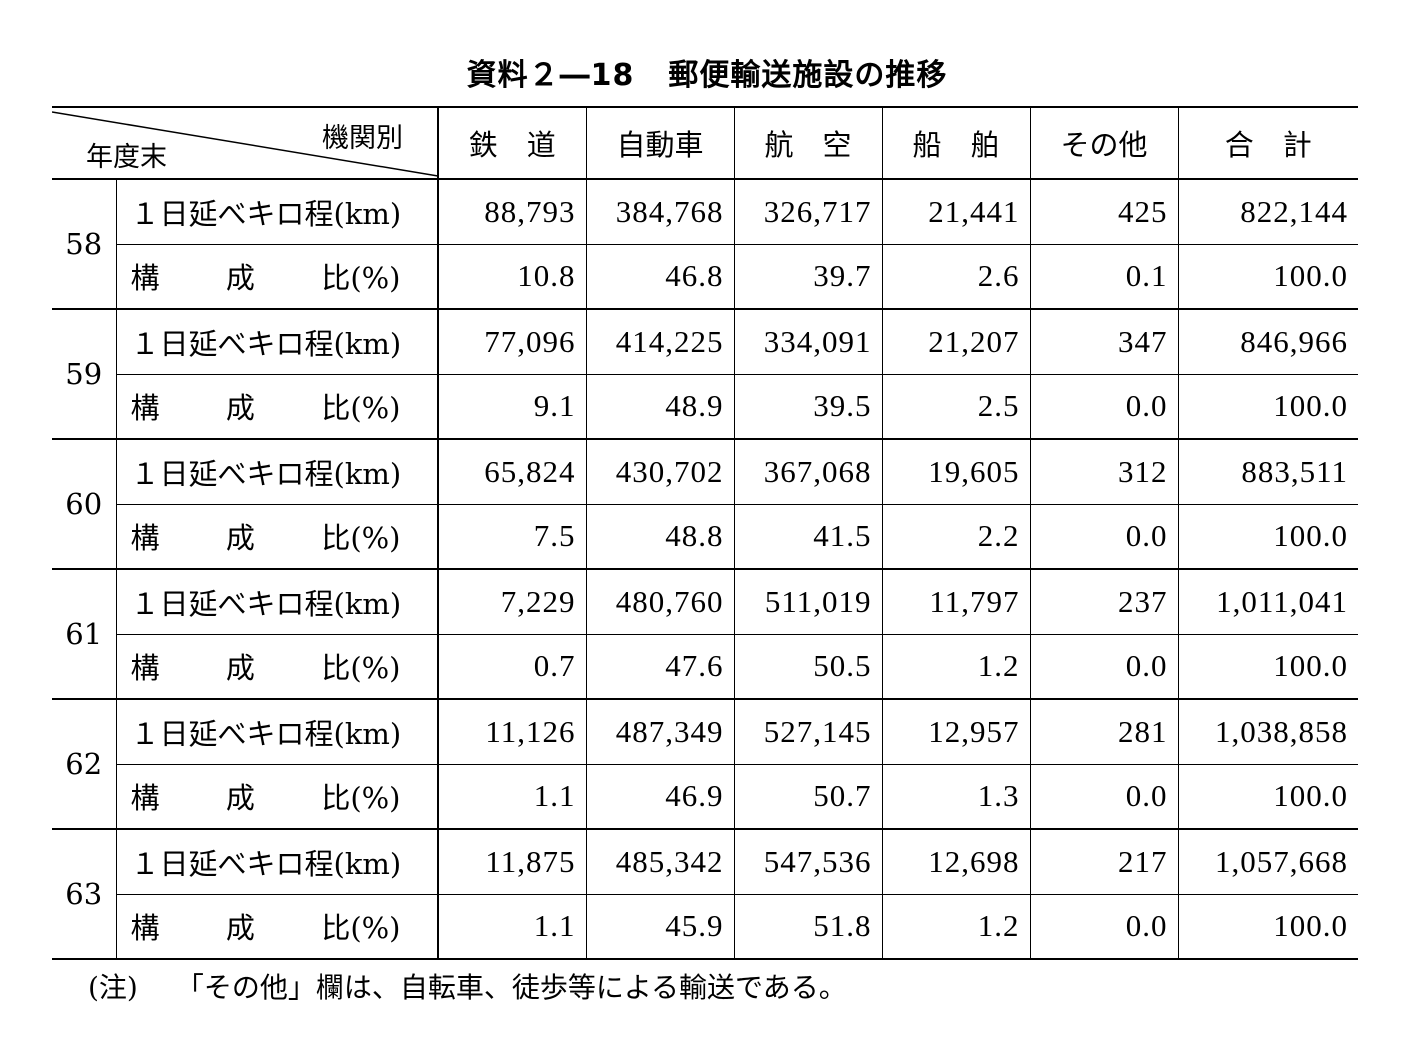  I want to click on cell-ratio-auto: 47.6, so click(659, 667).